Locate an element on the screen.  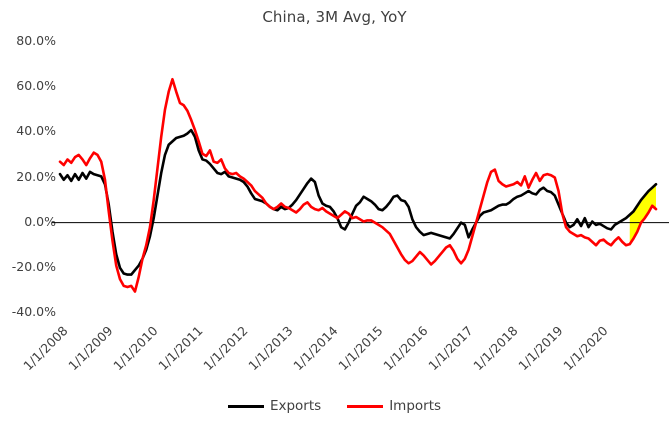
y-axis-tick-label: 0.0% is located at coordinates (40, 221).